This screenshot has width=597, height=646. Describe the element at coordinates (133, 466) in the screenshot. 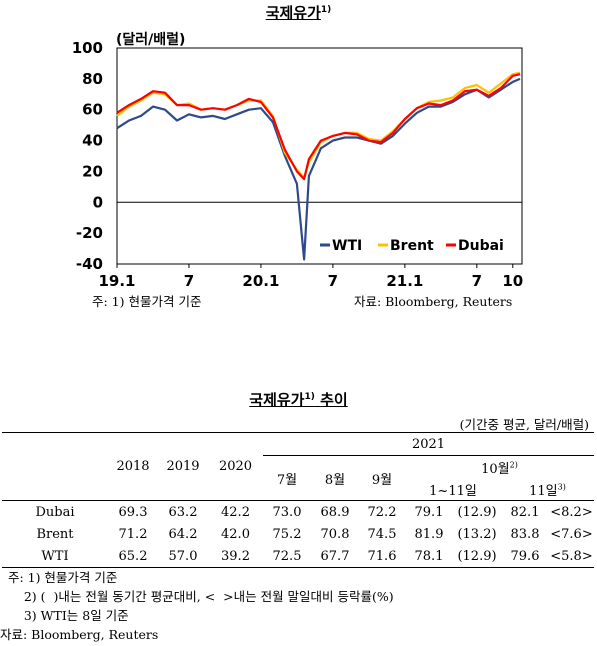

I see `header-2018: 2018` at that location.